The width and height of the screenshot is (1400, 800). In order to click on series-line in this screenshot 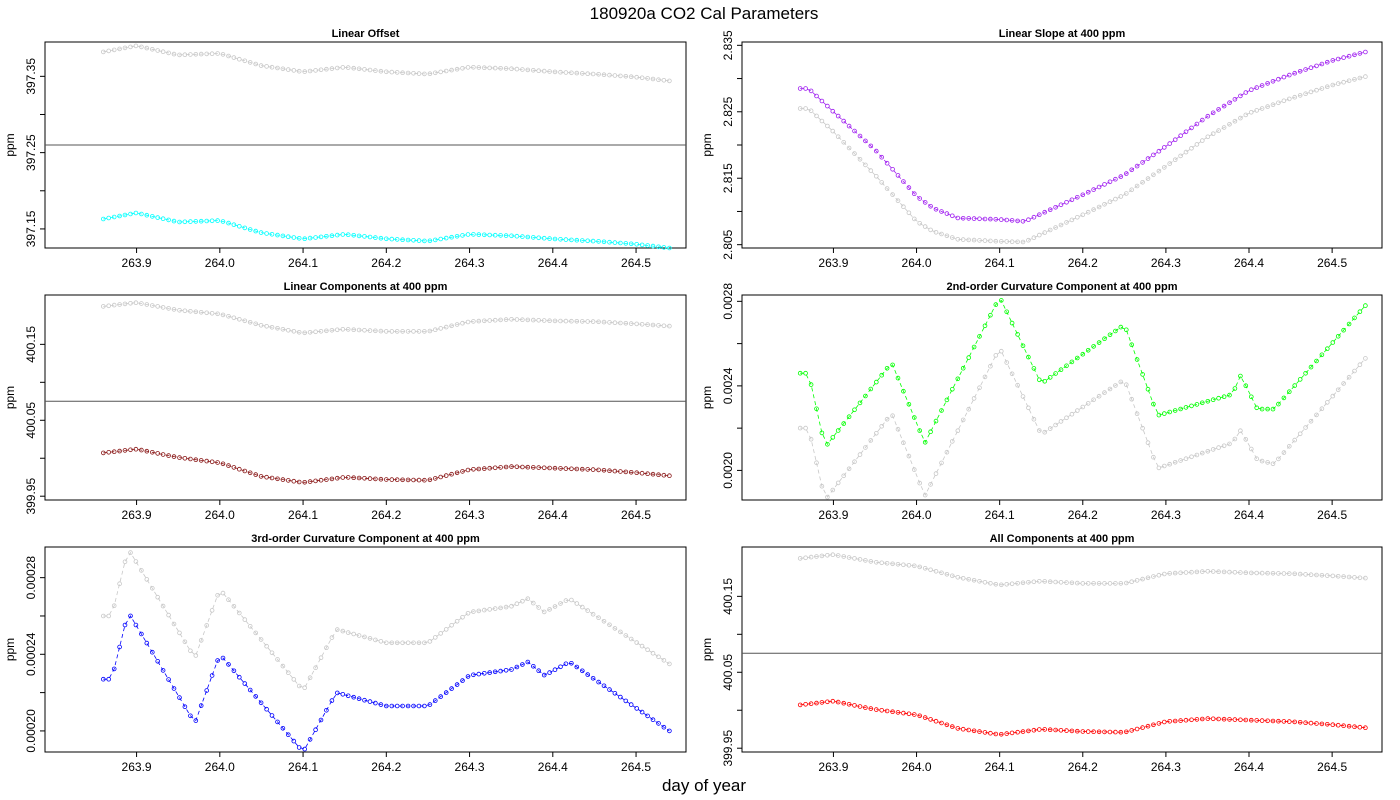, I will do `click(1083, 372)`.